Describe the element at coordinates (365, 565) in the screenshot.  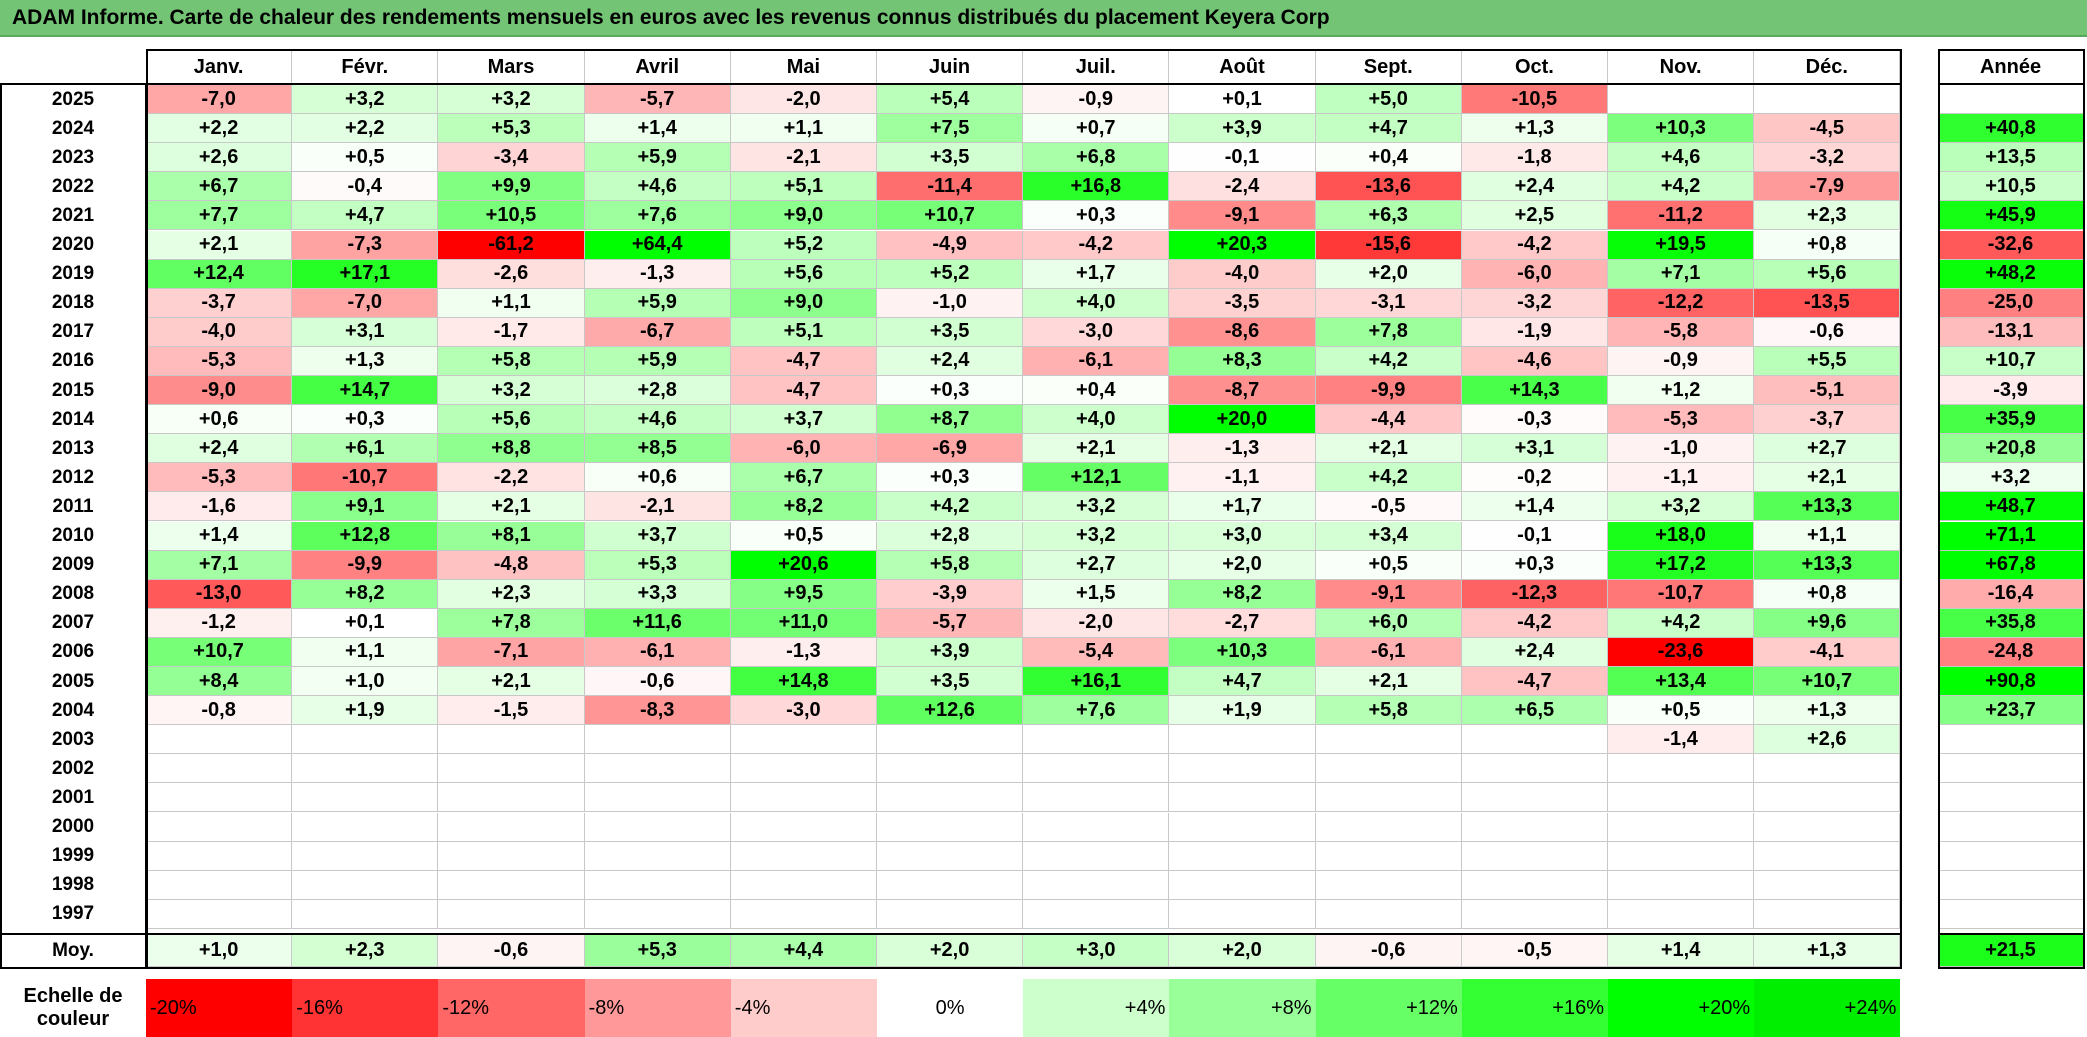
I see `heatmap-cell: -9,9` at that location.